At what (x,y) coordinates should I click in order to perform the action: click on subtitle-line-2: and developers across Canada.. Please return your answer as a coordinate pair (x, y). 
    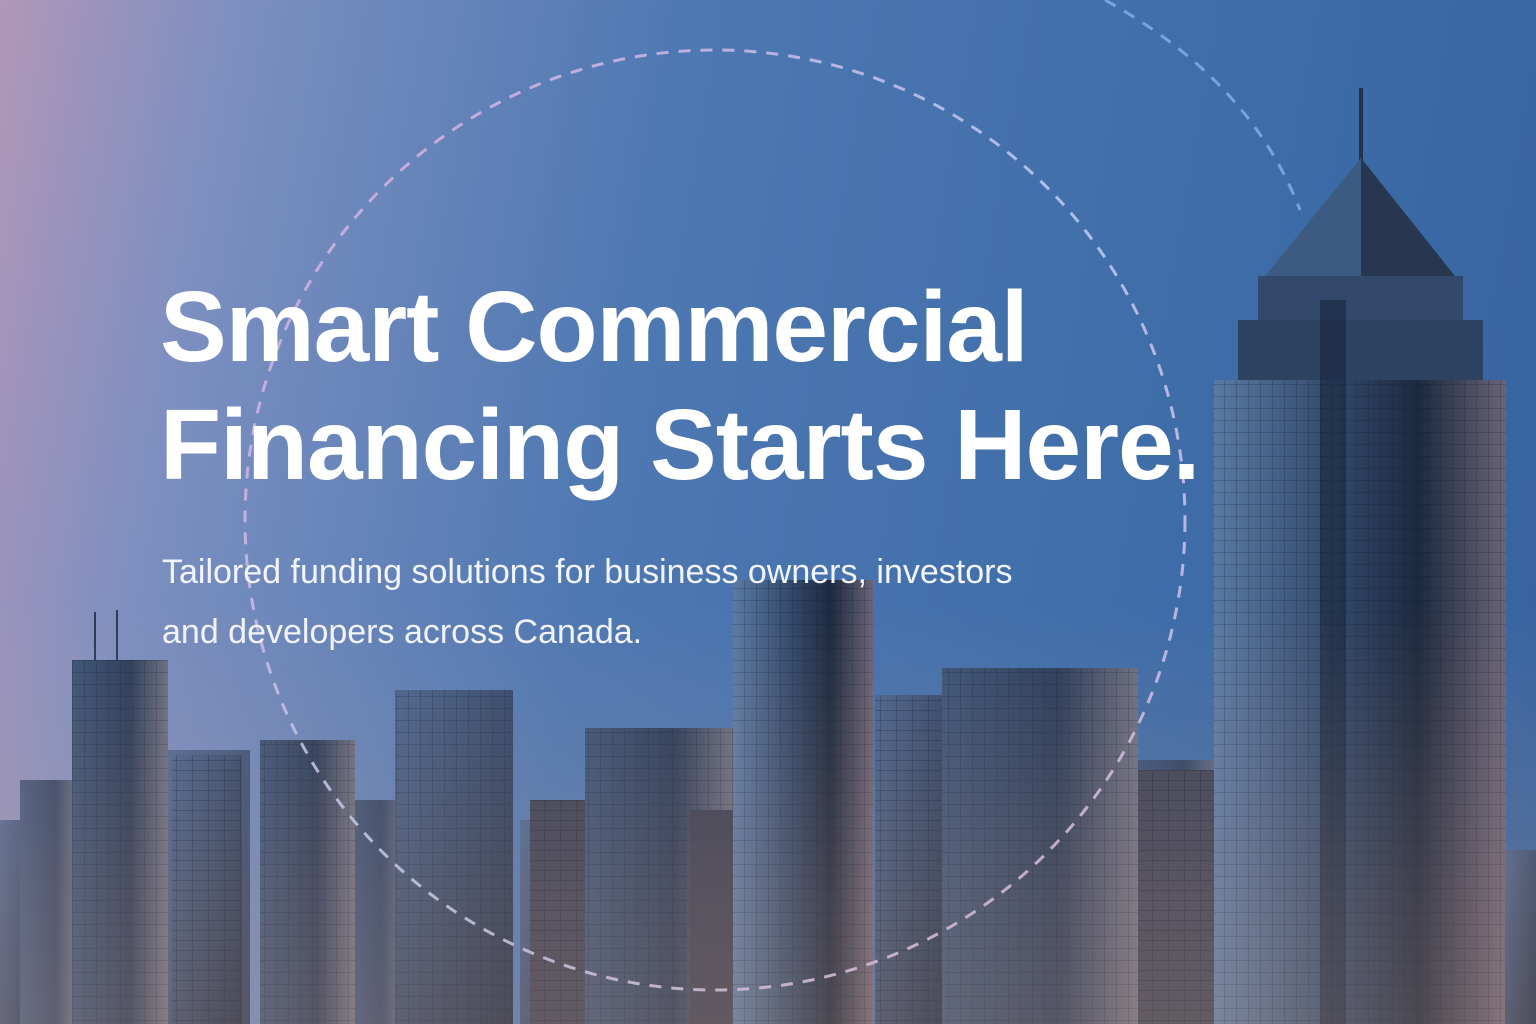
    Looking at the image, I should click on (402, 632).